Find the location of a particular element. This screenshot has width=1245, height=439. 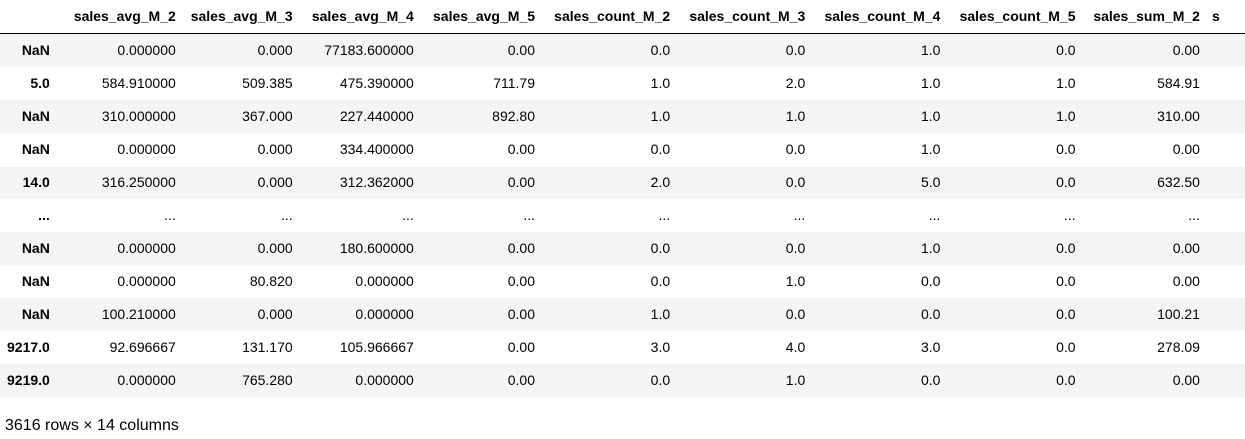

table-cell: 2.0 is located at coordinates (746, 83).